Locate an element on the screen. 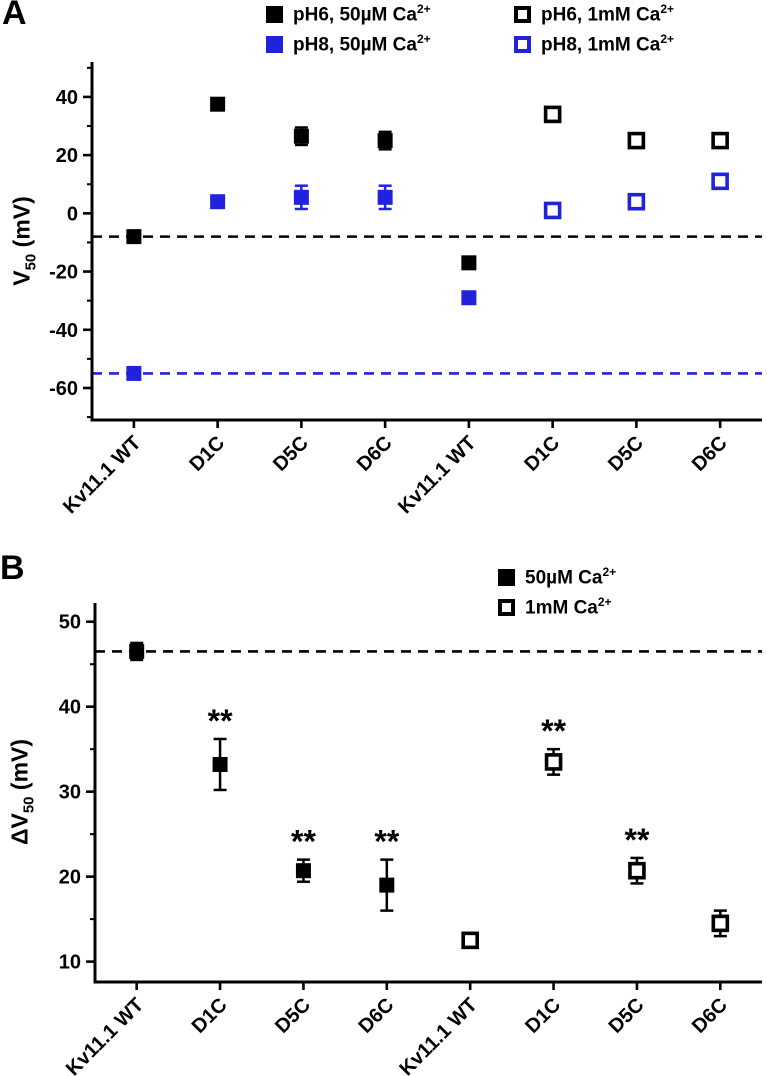  legend-label: pH6, 1mM Ca2+ is located at coordinates (607, 14).